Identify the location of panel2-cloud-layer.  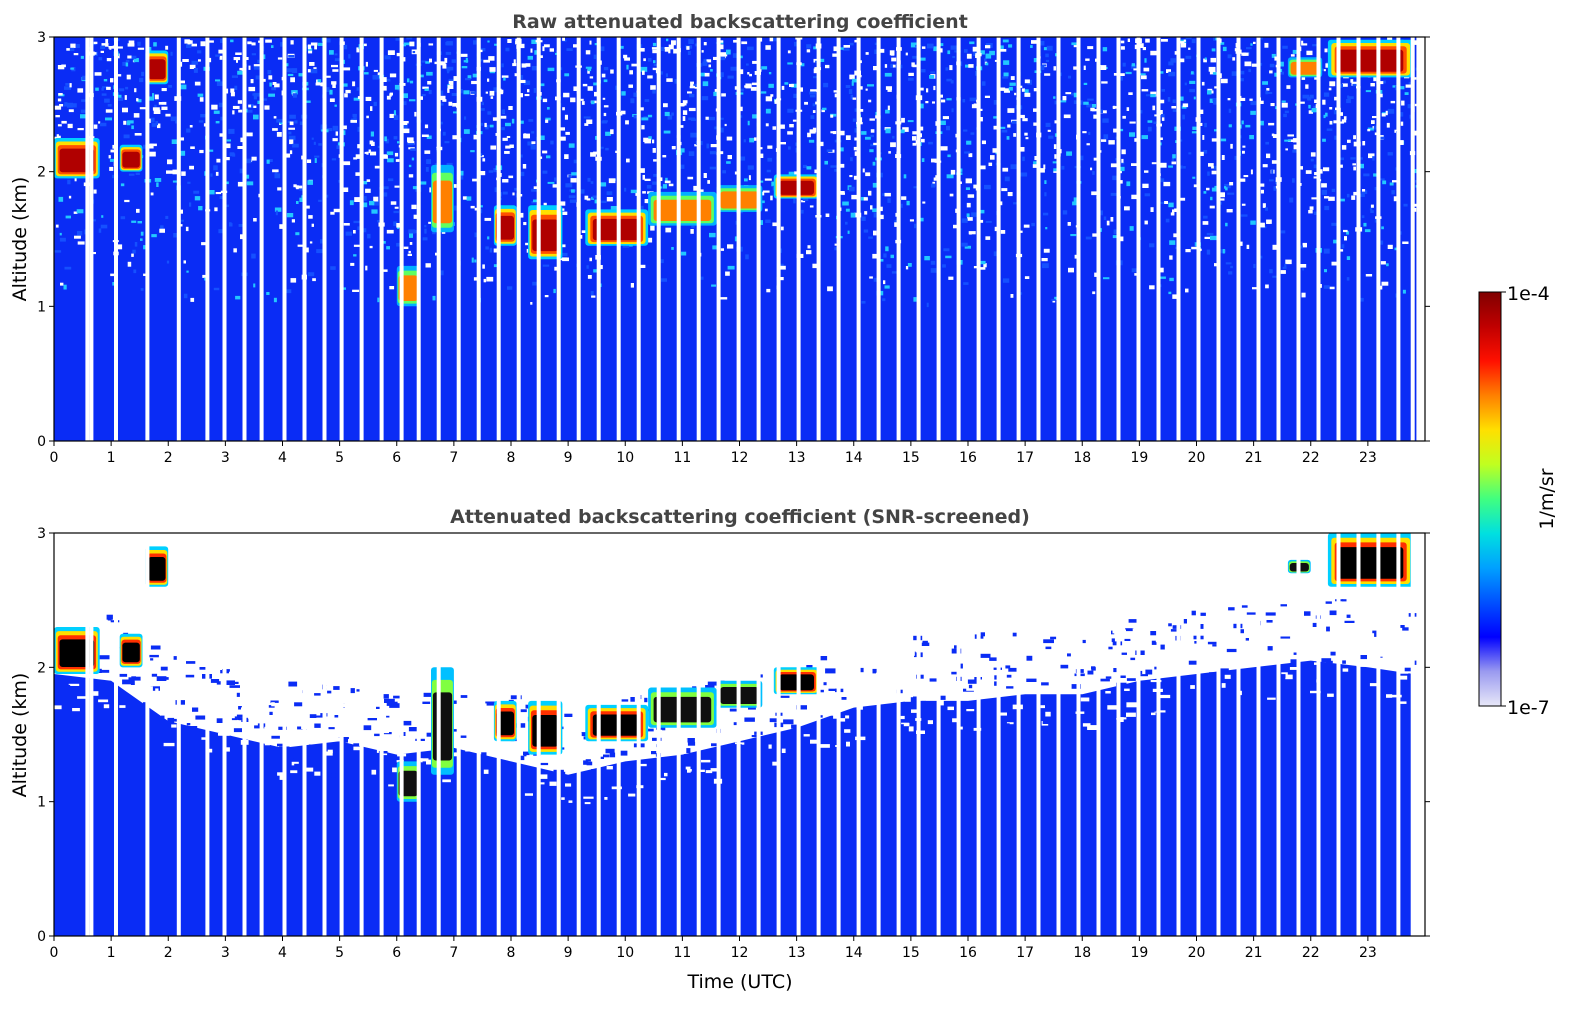
(157, 569).